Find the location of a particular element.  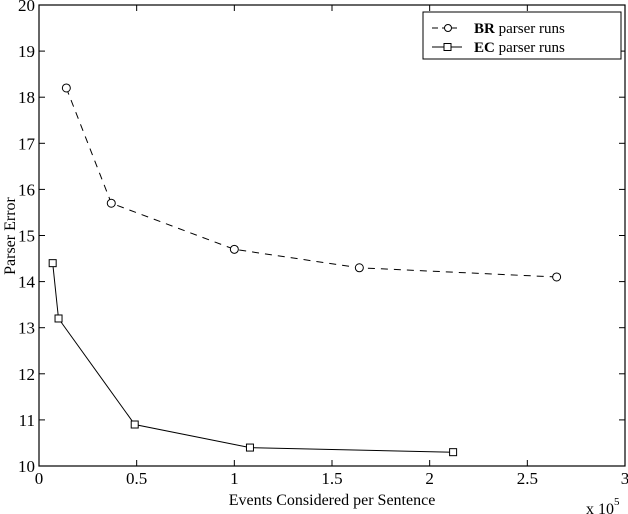

x-tick-label: 2 is located at coordinates (429, 478).